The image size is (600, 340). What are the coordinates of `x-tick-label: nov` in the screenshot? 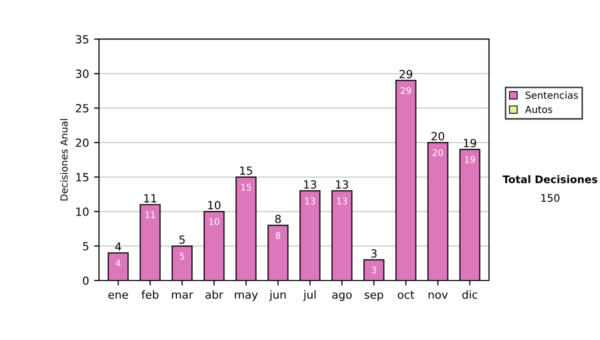 It's located at (438, 295).